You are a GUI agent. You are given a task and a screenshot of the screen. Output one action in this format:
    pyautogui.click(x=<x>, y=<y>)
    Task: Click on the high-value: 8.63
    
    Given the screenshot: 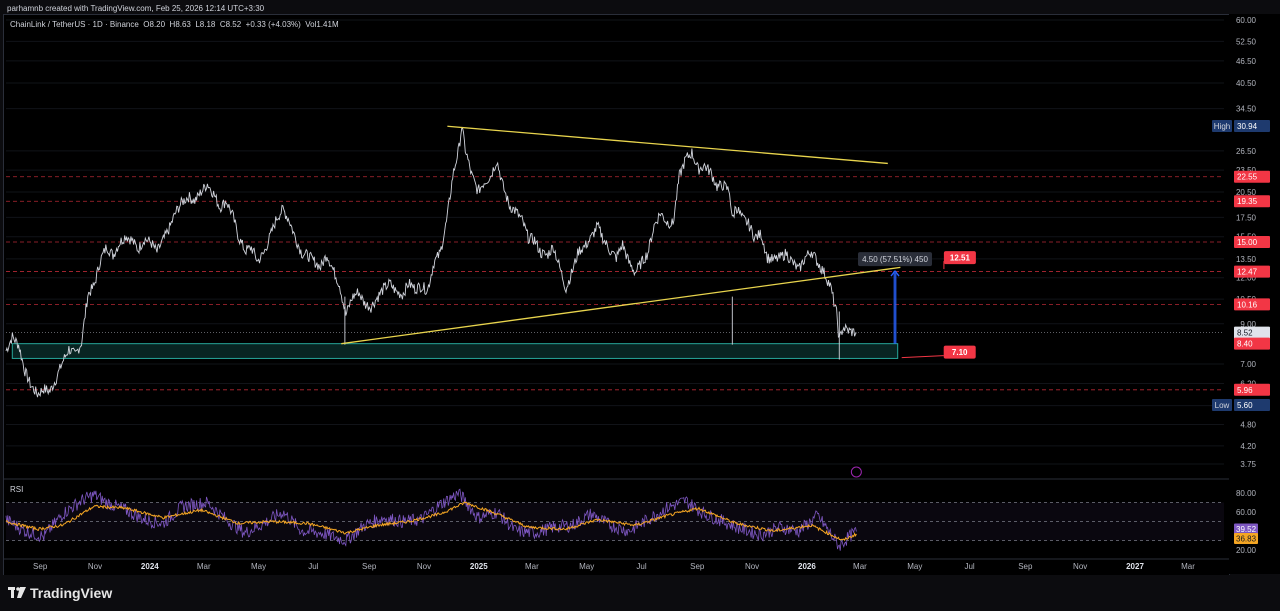 What is the action you would take?
    pyautogui.click(x=183, y=24)
    